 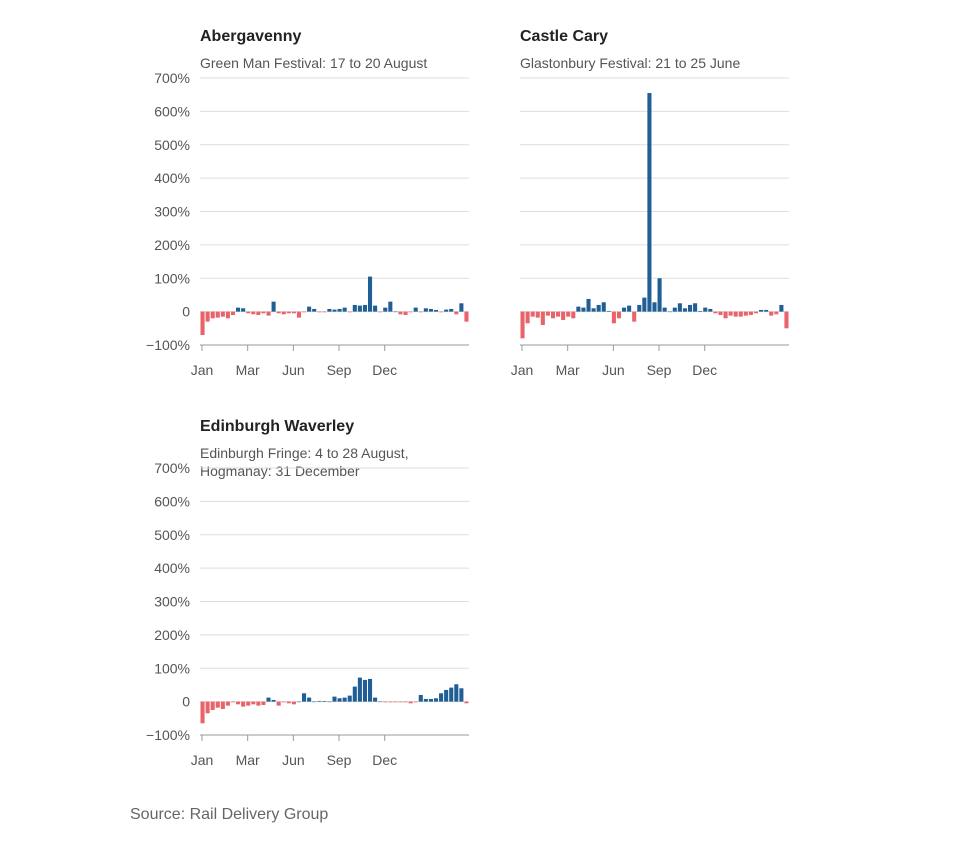 What do you see at coordinates (202, 760) in the screenshot?
I see `x-tick-label: Jan` at bounding box center [202, 760].